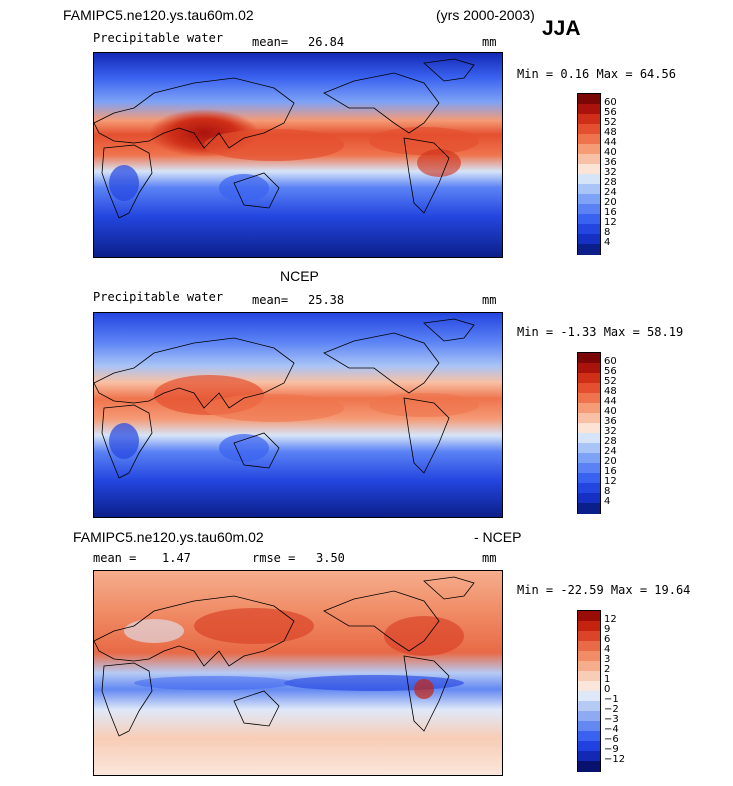 Image resolution: width=733 pixels, height=786 pixels. What do you see at coordinates (298, 155) in the screenshot?
I see `panel1-map` at bounding box center [298, 155].